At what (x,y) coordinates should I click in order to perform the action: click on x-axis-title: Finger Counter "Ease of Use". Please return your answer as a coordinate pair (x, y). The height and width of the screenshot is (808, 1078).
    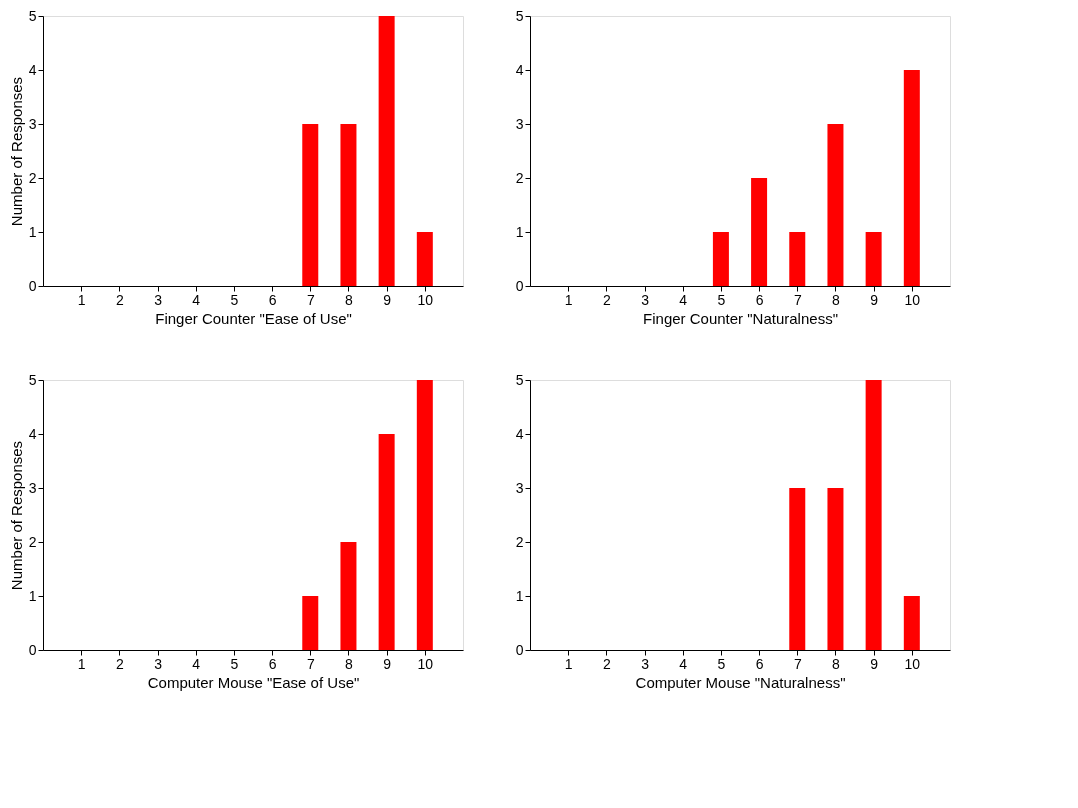
    Looking at the image, I should click on (253, 318).